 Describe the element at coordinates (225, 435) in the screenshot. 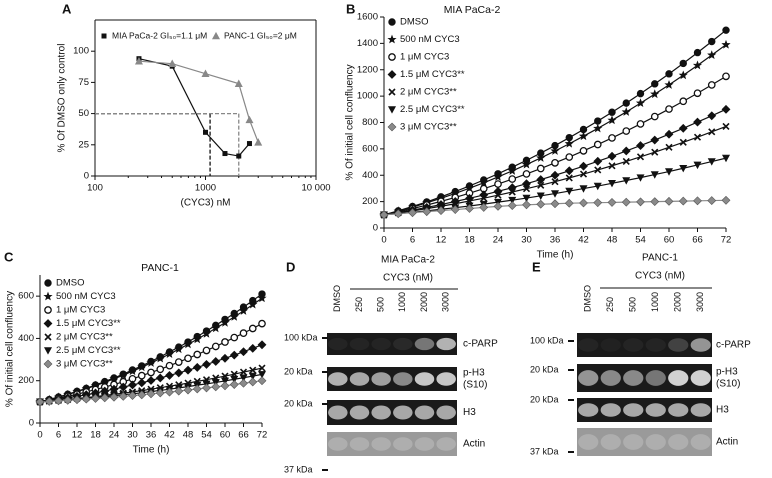

I see `x-tick-label: 60` at that location.